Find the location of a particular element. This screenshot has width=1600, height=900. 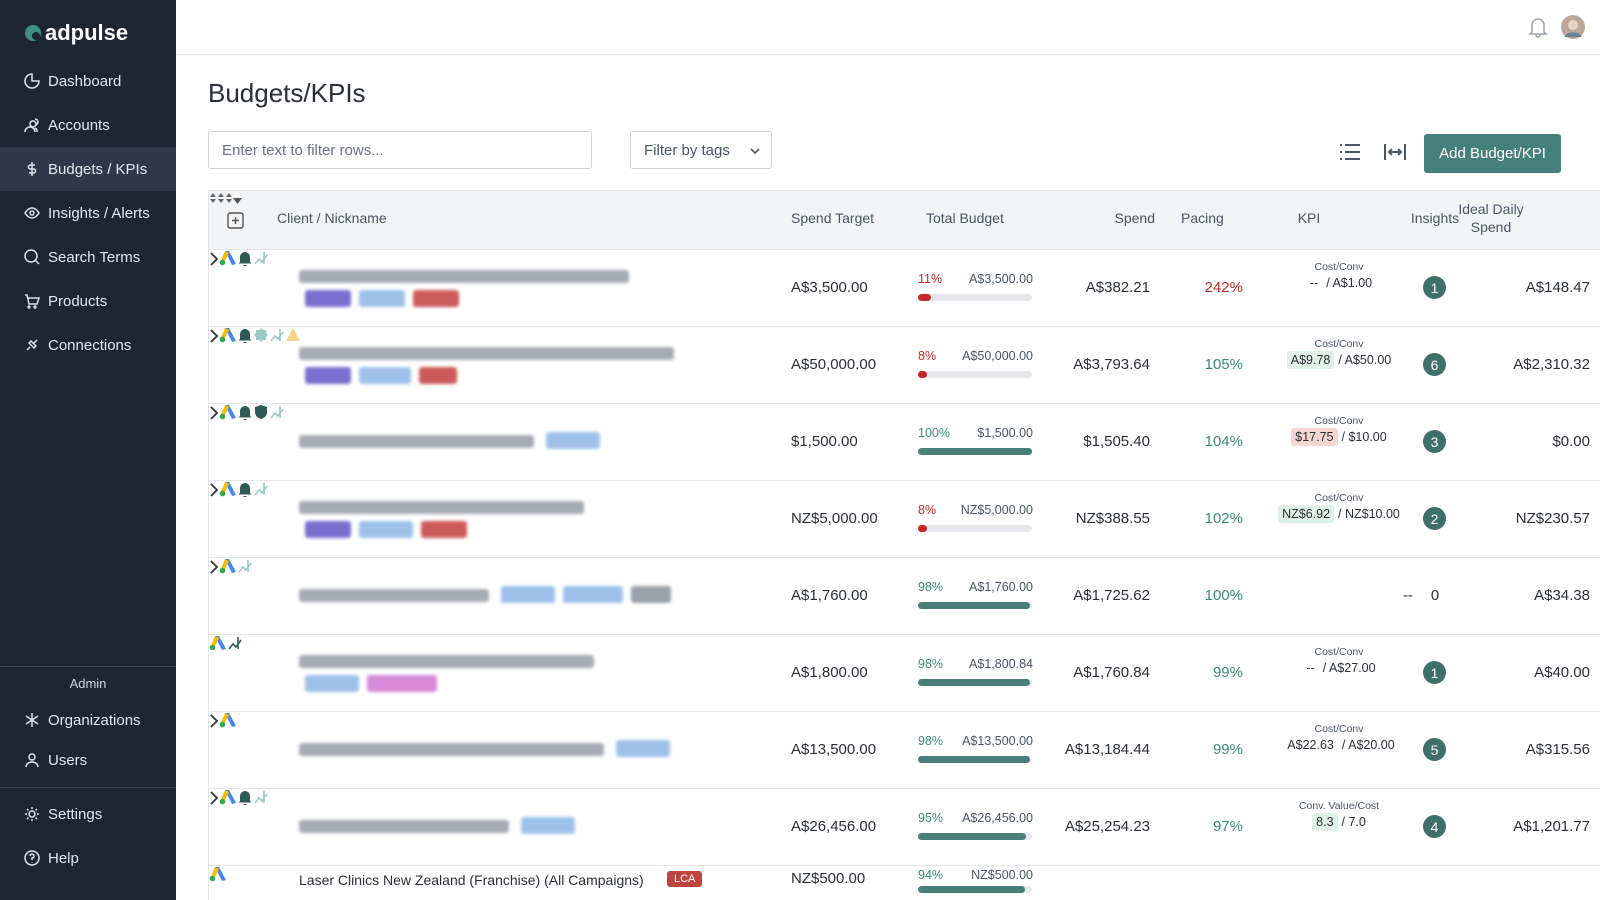

nav-item: Search Terms is located at coordinates (88, 257).